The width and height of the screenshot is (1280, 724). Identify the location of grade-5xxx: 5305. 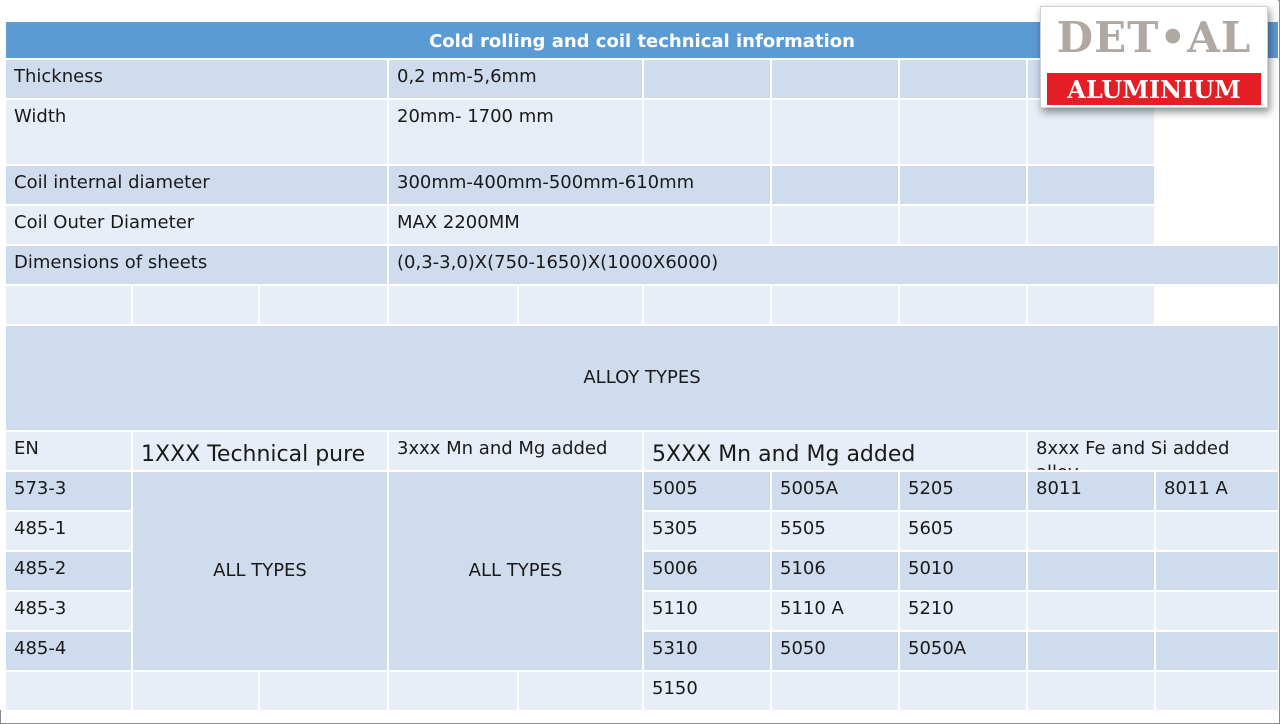
(707, 531).